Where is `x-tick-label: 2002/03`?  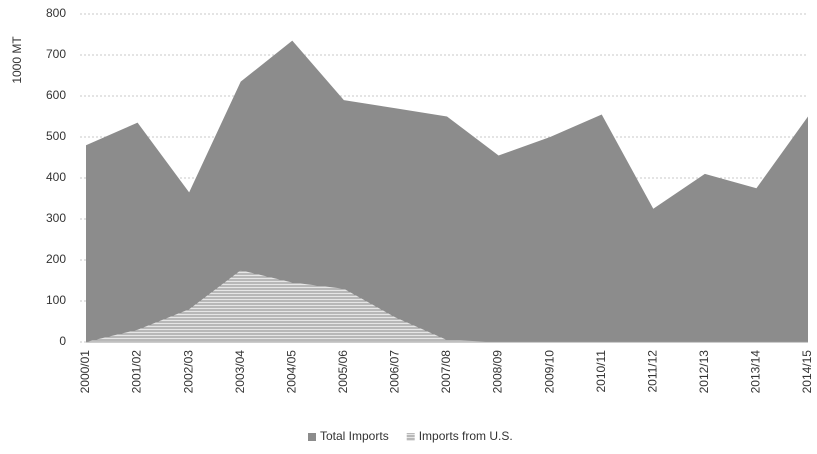 x-tick-label: 2002/03 is located at coordinates (188, 372).